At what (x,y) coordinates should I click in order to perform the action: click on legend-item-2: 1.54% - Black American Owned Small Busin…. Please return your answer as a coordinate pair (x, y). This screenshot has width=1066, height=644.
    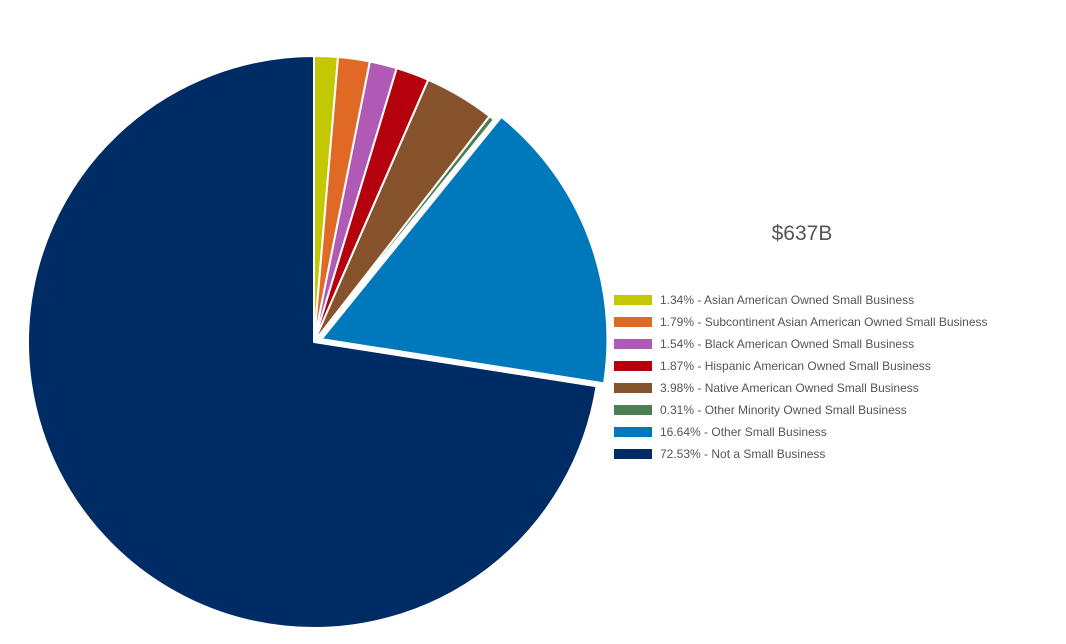
    Looking at the image, I should click on (801, 344).